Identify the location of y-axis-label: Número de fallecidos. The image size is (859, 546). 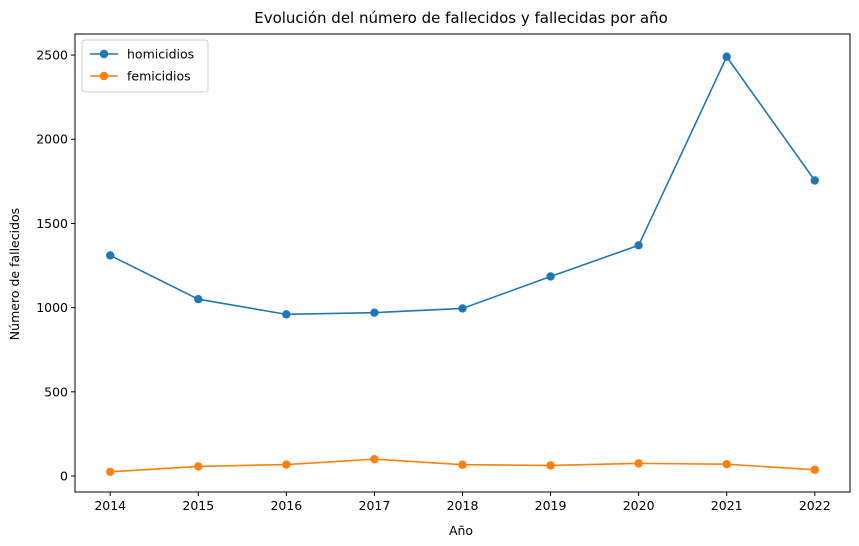
(14, 274).